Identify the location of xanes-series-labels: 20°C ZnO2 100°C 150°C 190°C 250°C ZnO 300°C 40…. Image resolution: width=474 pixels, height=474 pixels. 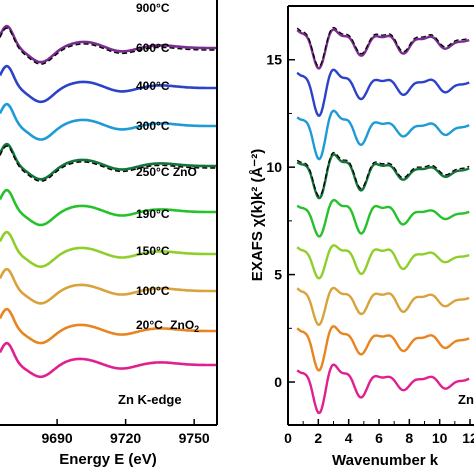
(167, 167).